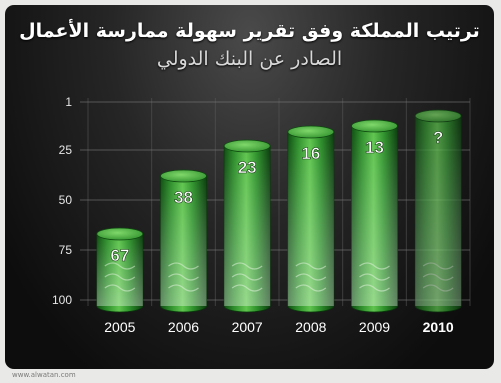  I want to click on y-tick-label: 100, so click(62, 300).